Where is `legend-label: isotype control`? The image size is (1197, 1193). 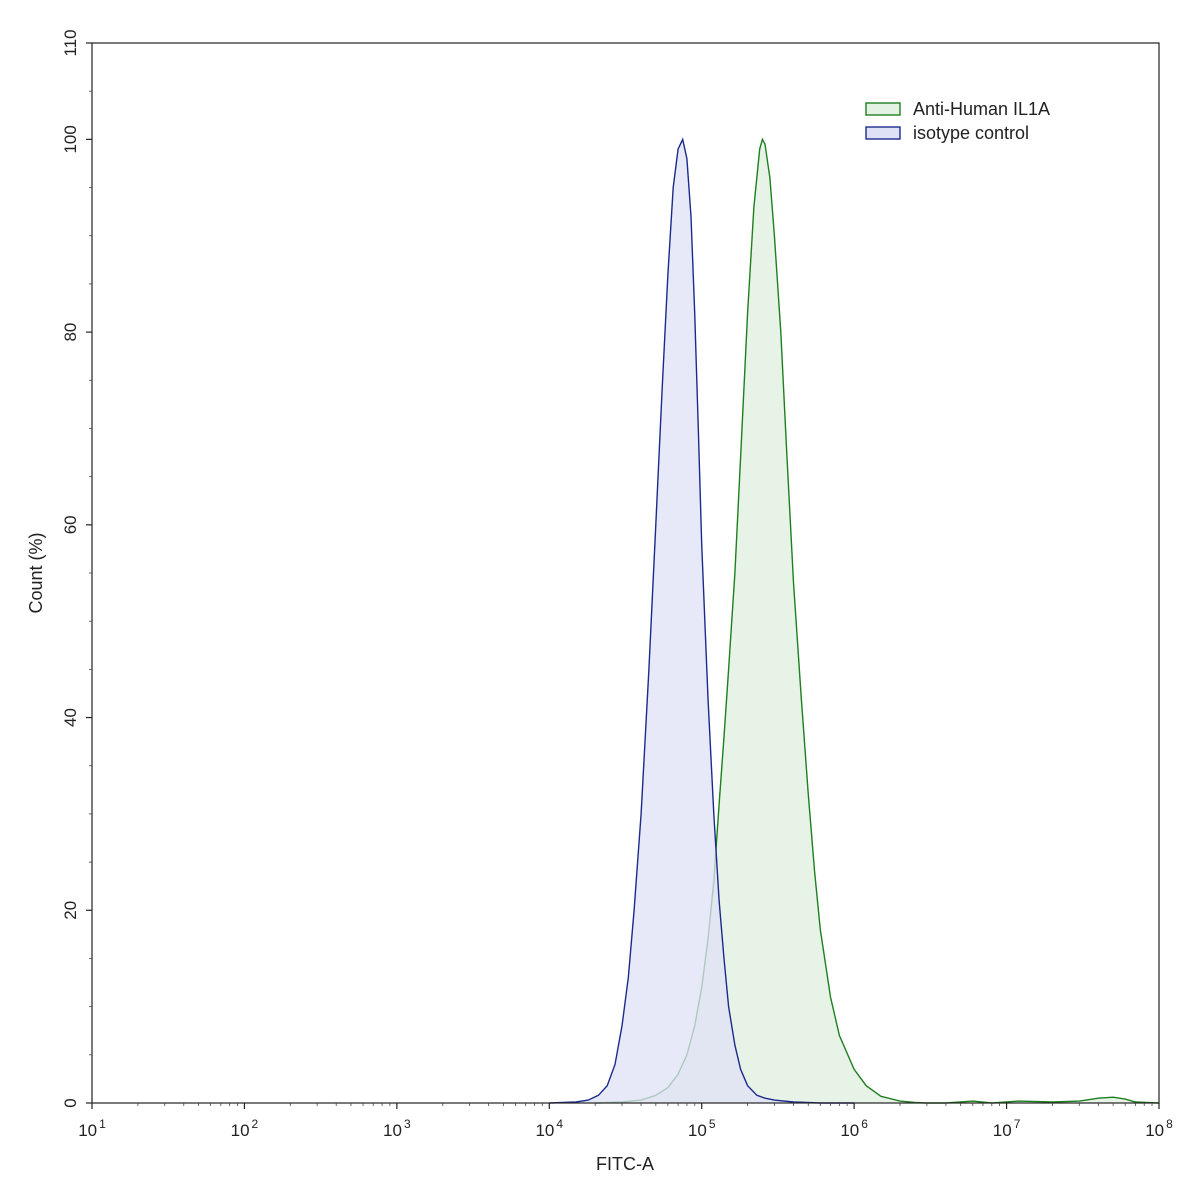 legend-label: isotype control is located at coordinates (971, 133).